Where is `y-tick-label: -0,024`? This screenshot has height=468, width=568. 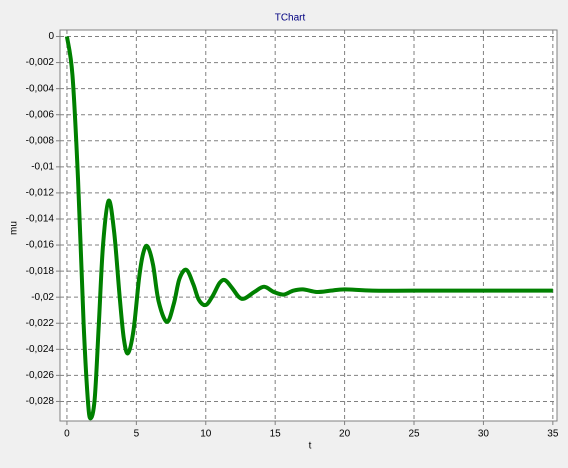 y-tick-label: -0,024 is located at coordinates (40, 349).